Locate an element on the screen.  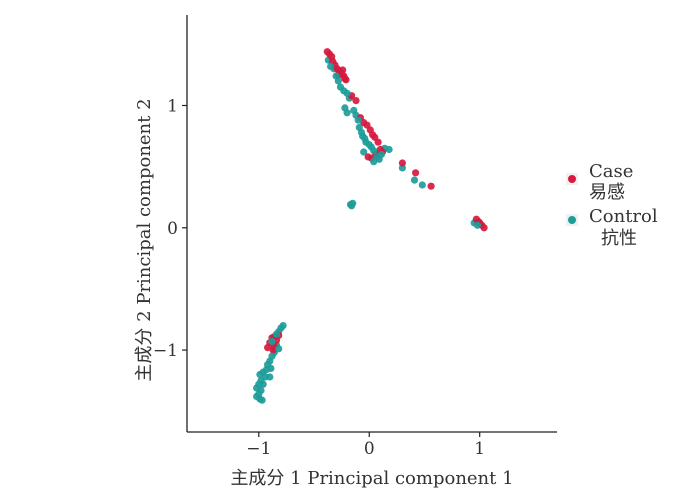
legend: Case 易感 Control 抗性 is located at coordinates (612, 205).